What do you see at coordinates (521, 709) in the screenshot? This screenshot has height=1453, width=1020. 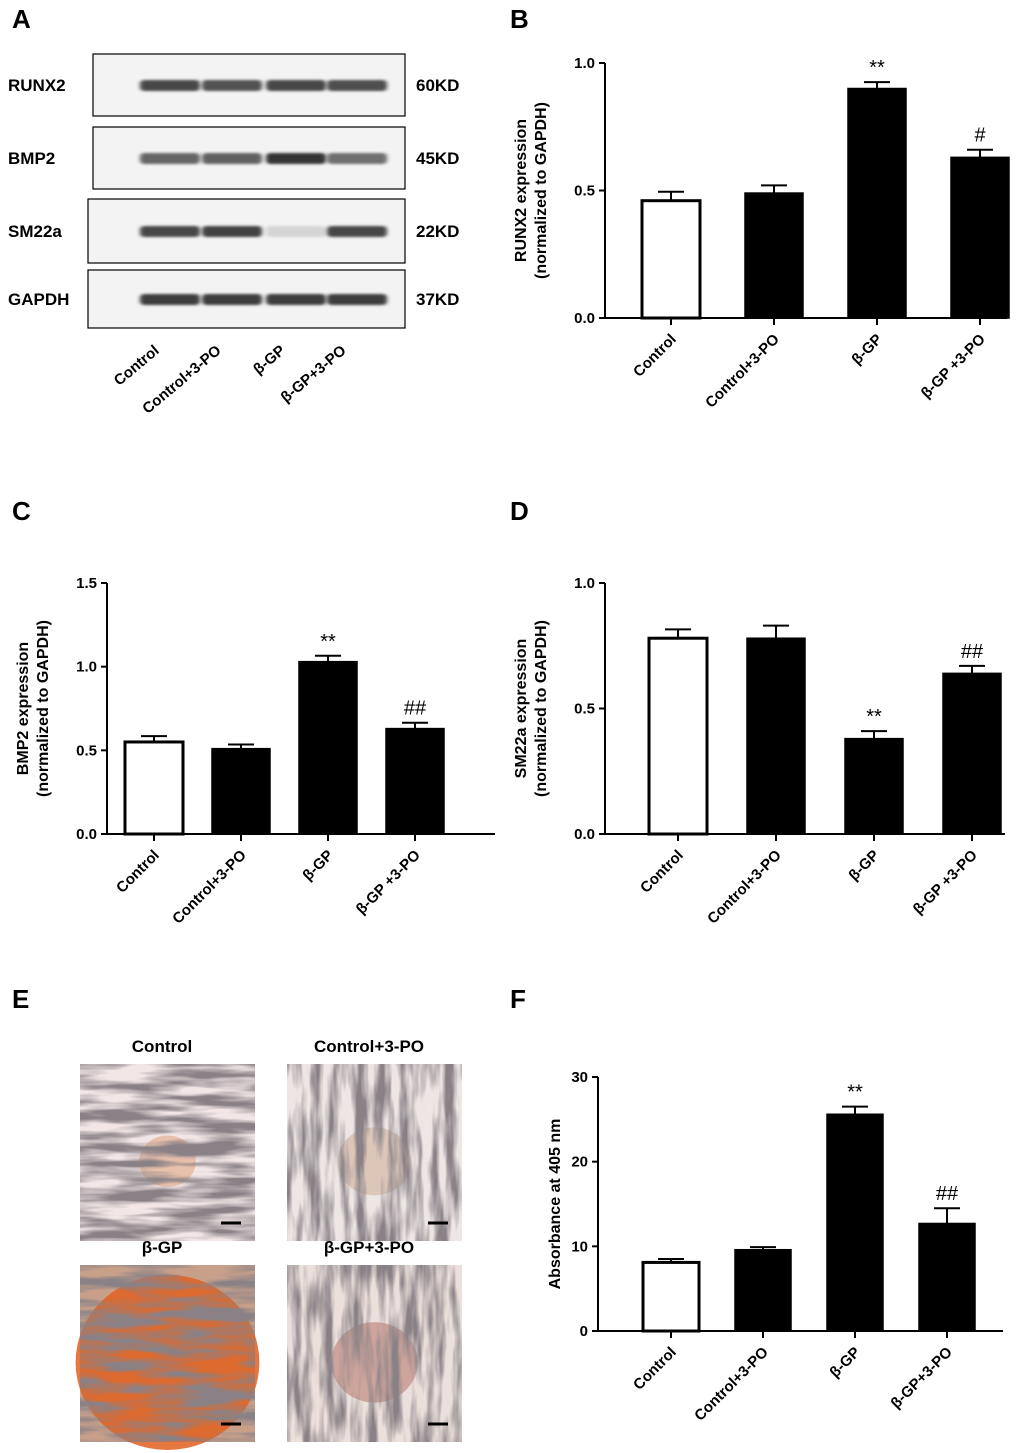 I see `y-axis-label: SM22a expression` at bounding box center [521, 709].